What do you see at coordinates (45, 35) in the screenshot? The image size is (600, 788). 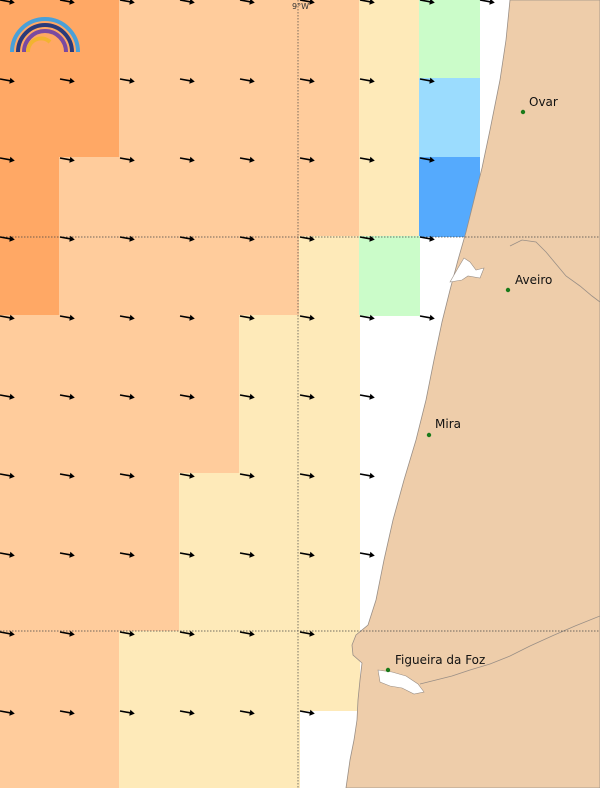 I see `logo-rainbow-icon` at bounding box center [45, 35].